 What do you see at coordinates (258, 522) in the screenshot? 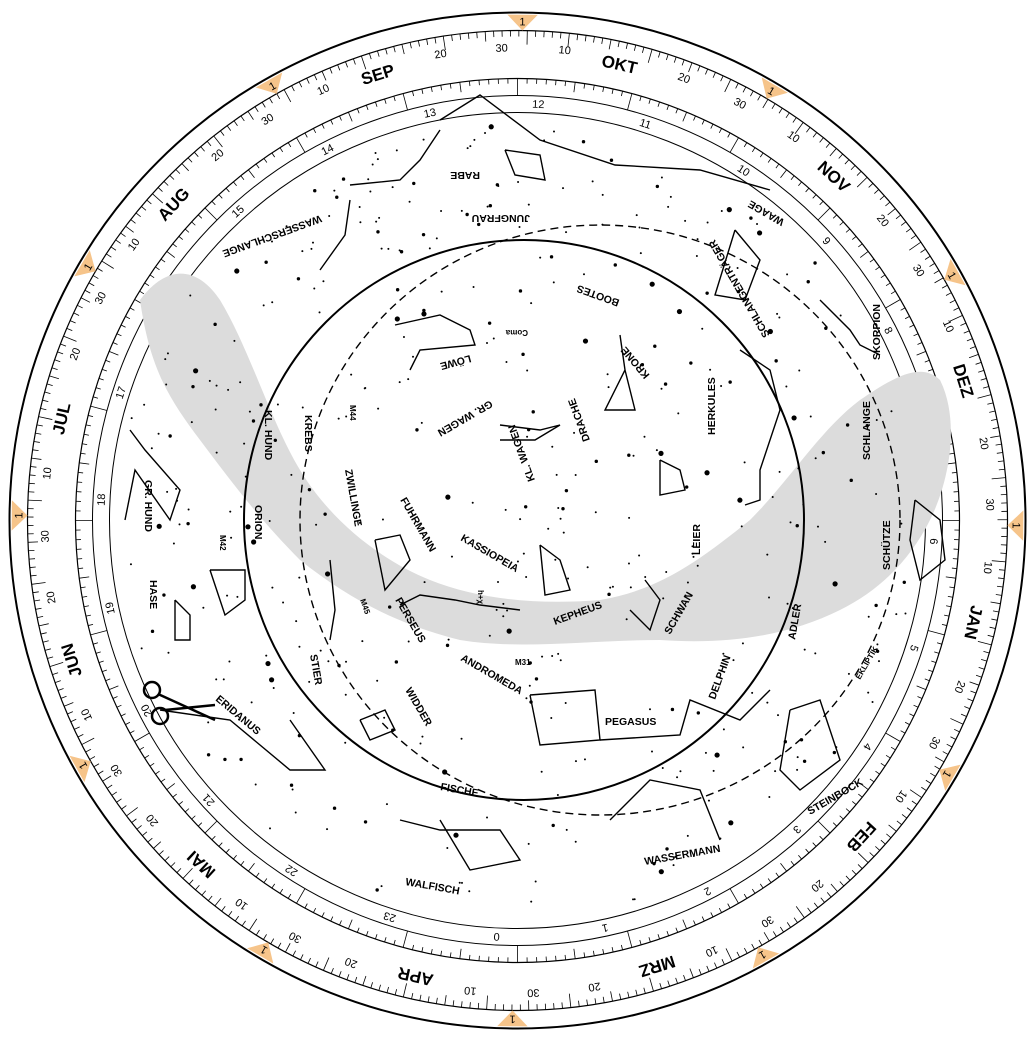
I see `label-orion: ORION` at bounding box center [258, 522].